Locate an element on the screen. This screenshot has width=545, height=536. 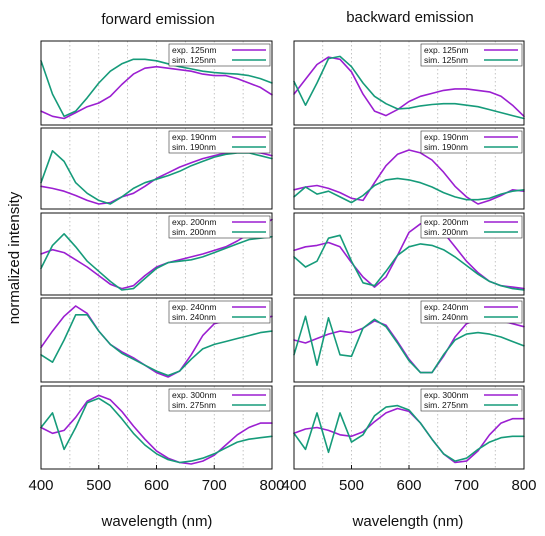
y-axis-label: normalized intensity is located at coordinates (14, 257).